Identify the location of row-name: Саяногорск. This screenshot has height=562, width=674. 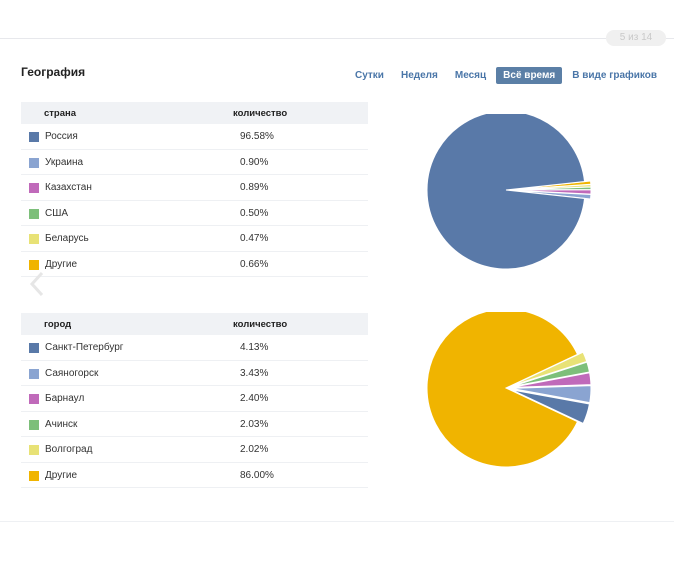
(72, 373).